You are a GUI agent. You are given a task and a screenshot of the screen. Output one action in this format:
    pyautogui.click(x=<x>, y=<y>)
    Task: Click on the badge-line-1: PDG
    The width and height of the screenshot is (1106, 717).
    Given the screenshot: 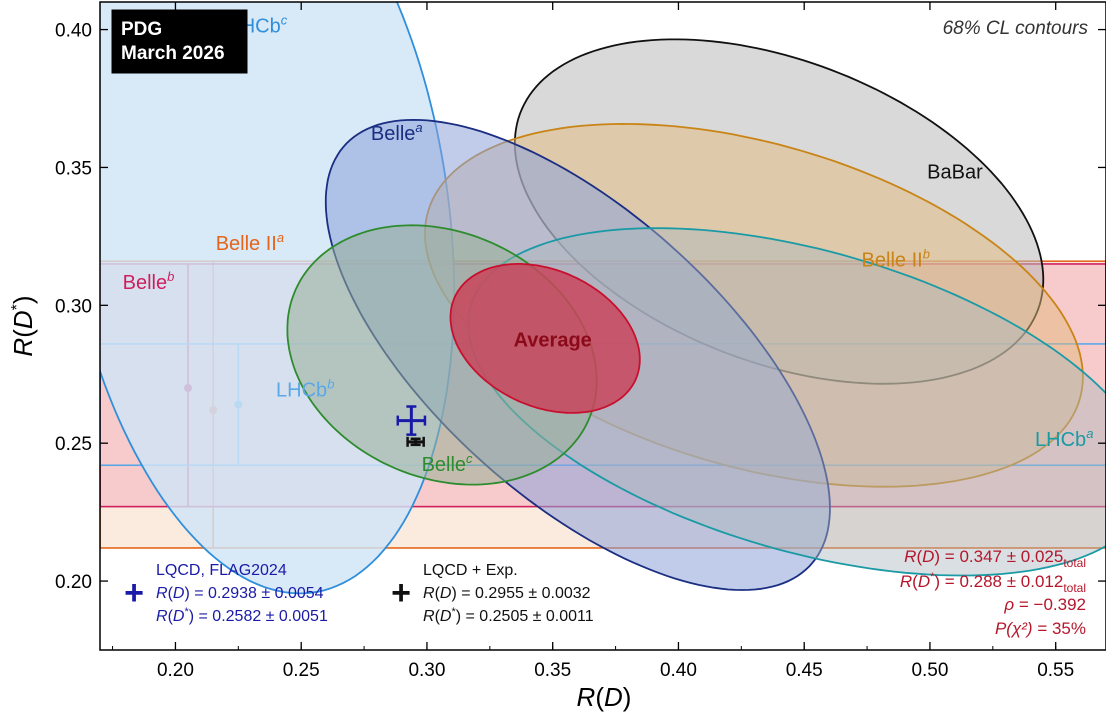 What is the action you would take?
    pyautogui.click(x=141, y=29)
    